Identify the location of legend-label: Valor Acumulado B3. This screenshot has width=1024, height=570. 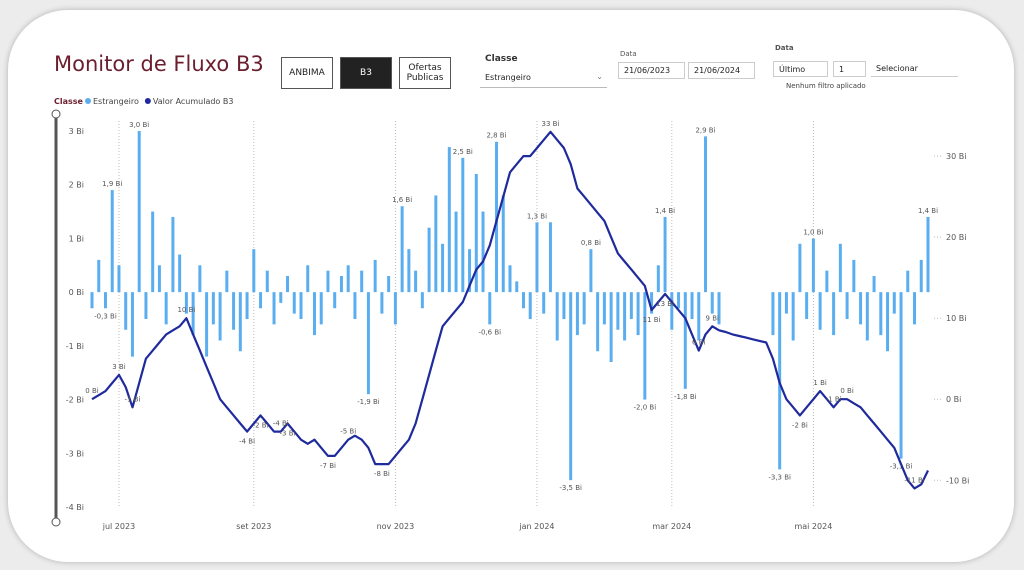
(193, 101).